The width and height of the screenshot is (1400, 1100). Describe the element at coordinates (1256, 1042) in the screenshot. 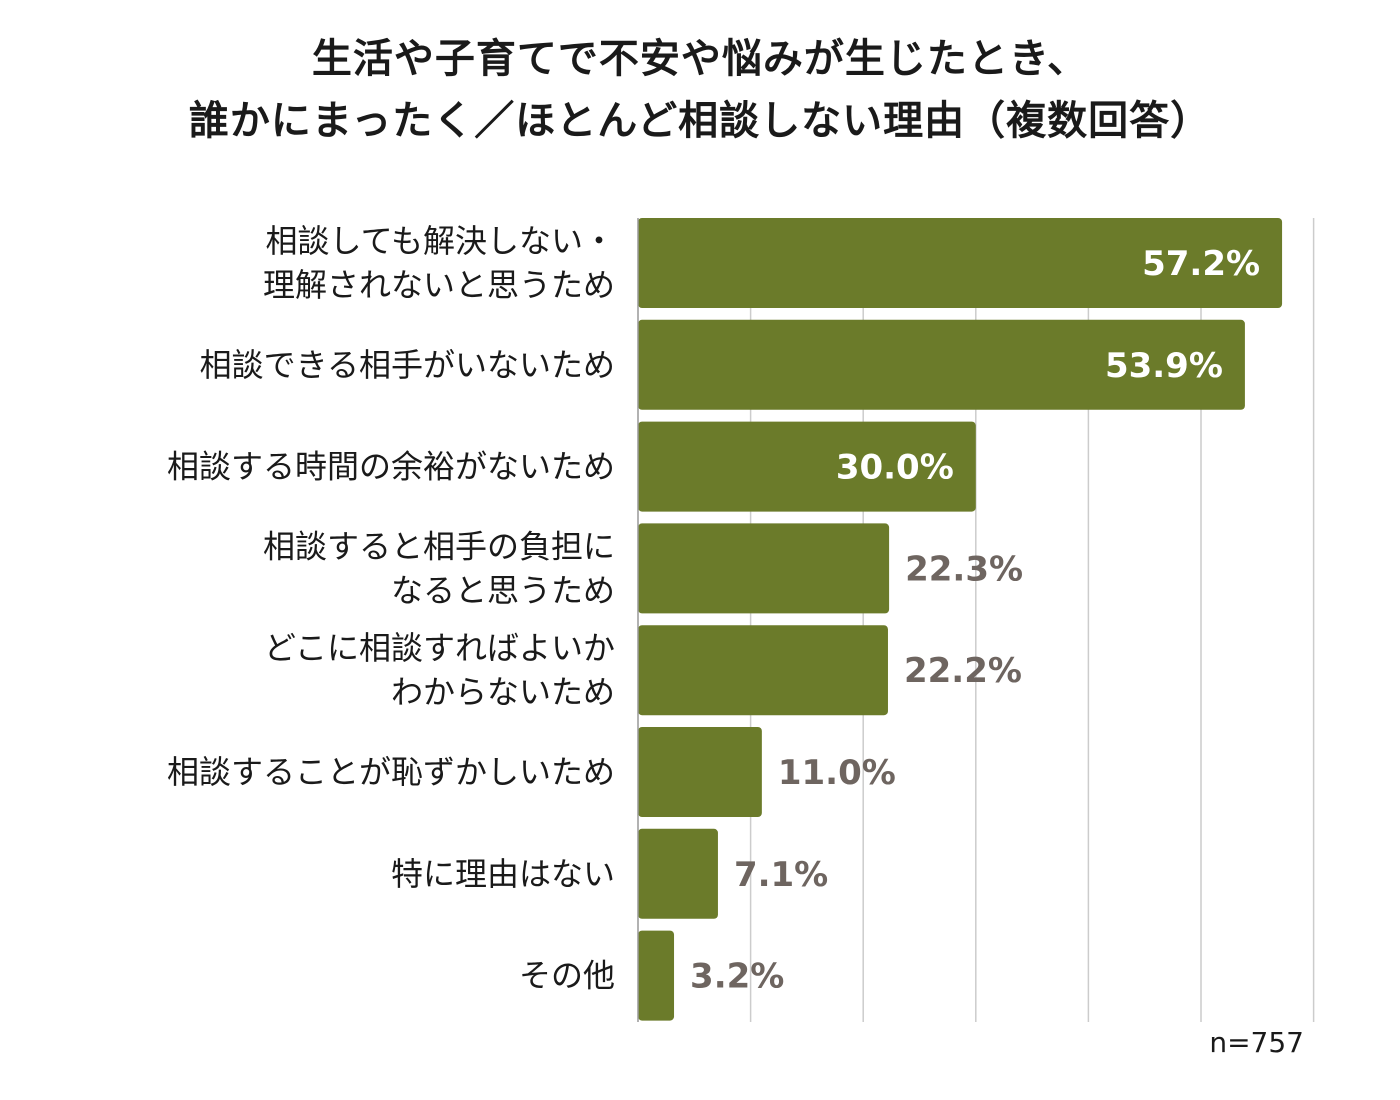

I see `sample-size-note: n=757` at that location.